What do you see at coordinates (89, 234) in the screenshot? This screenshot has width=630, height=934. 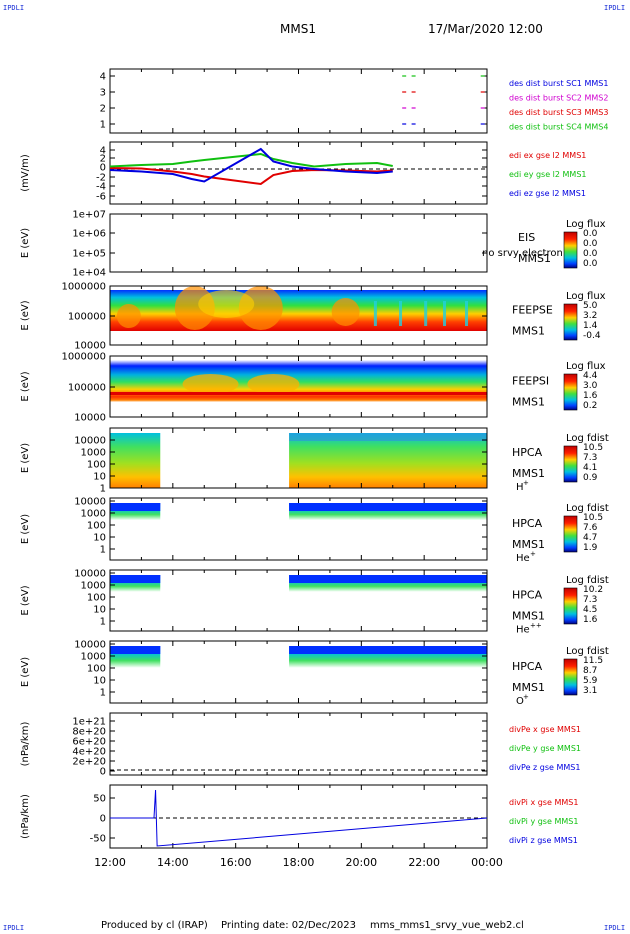 I see `y-tick-label: 1e+06` at bounding box center [89, 234].